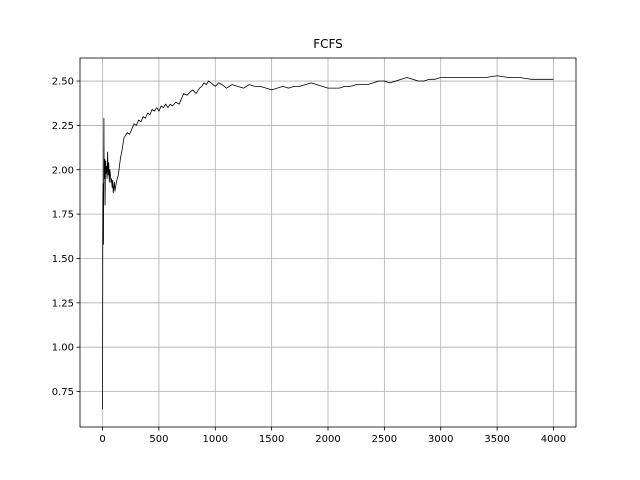 The width and height of the screenshot is (640, 480). I want to click on x-tick-label: 1500, so click(271, 439).